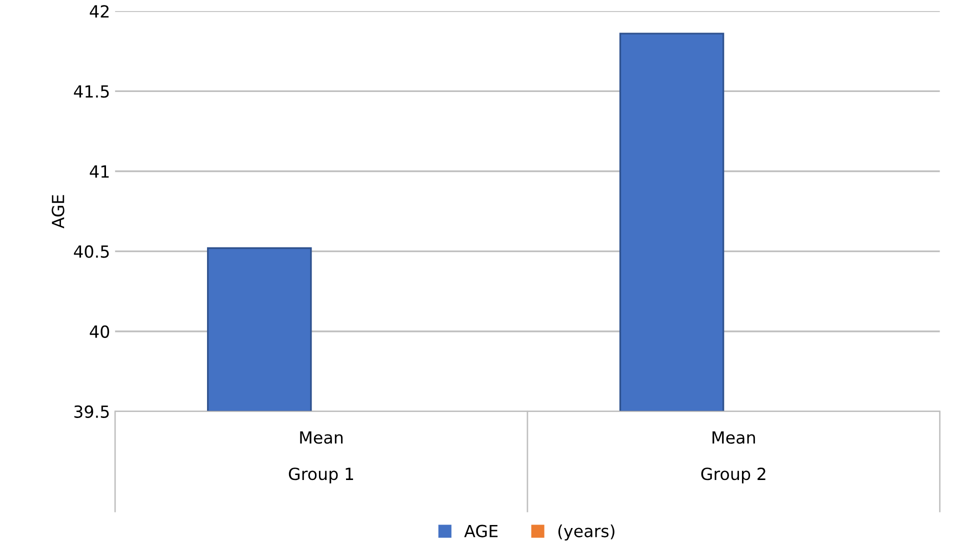 This screenshot has height=556, width=959. What do you see at coordinates (99, 171) in the screenshot?
I see `y-tick-label: 41` at bounding box center [99, 171].